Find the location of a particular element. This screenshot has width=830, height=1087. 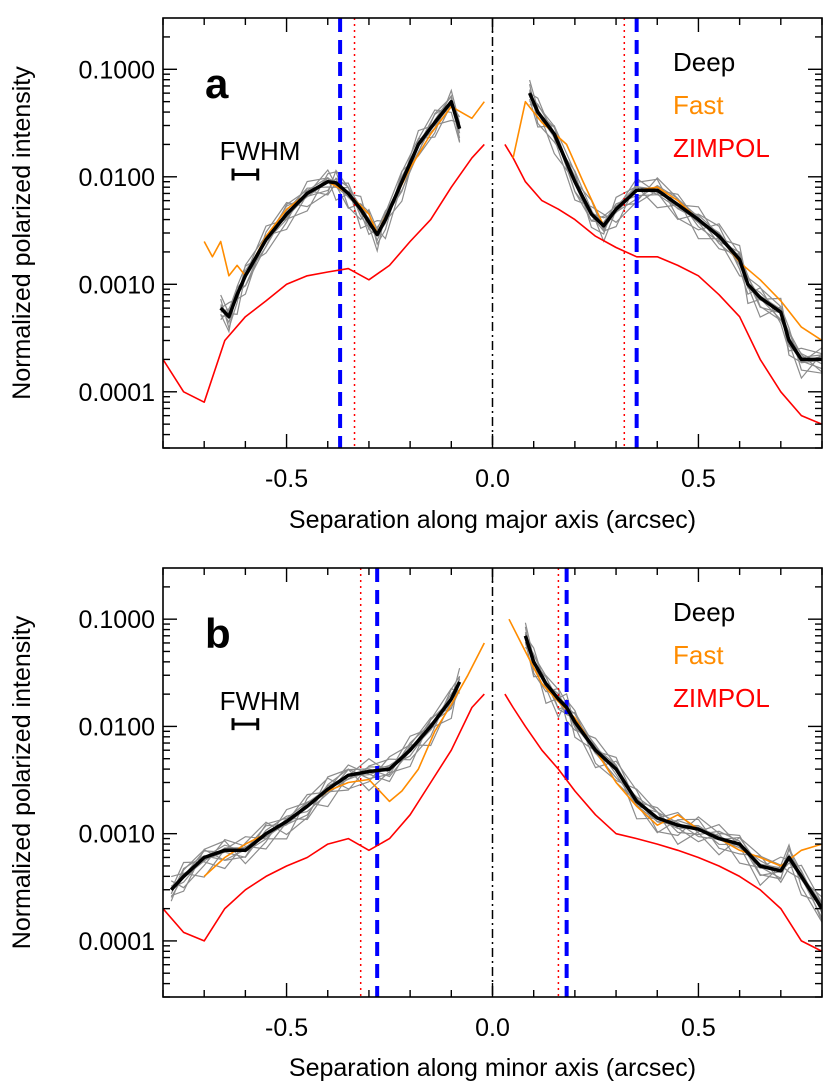

x-axis-title: Separation along minor axis (arcsec) is located at coordinates (492, 1068).